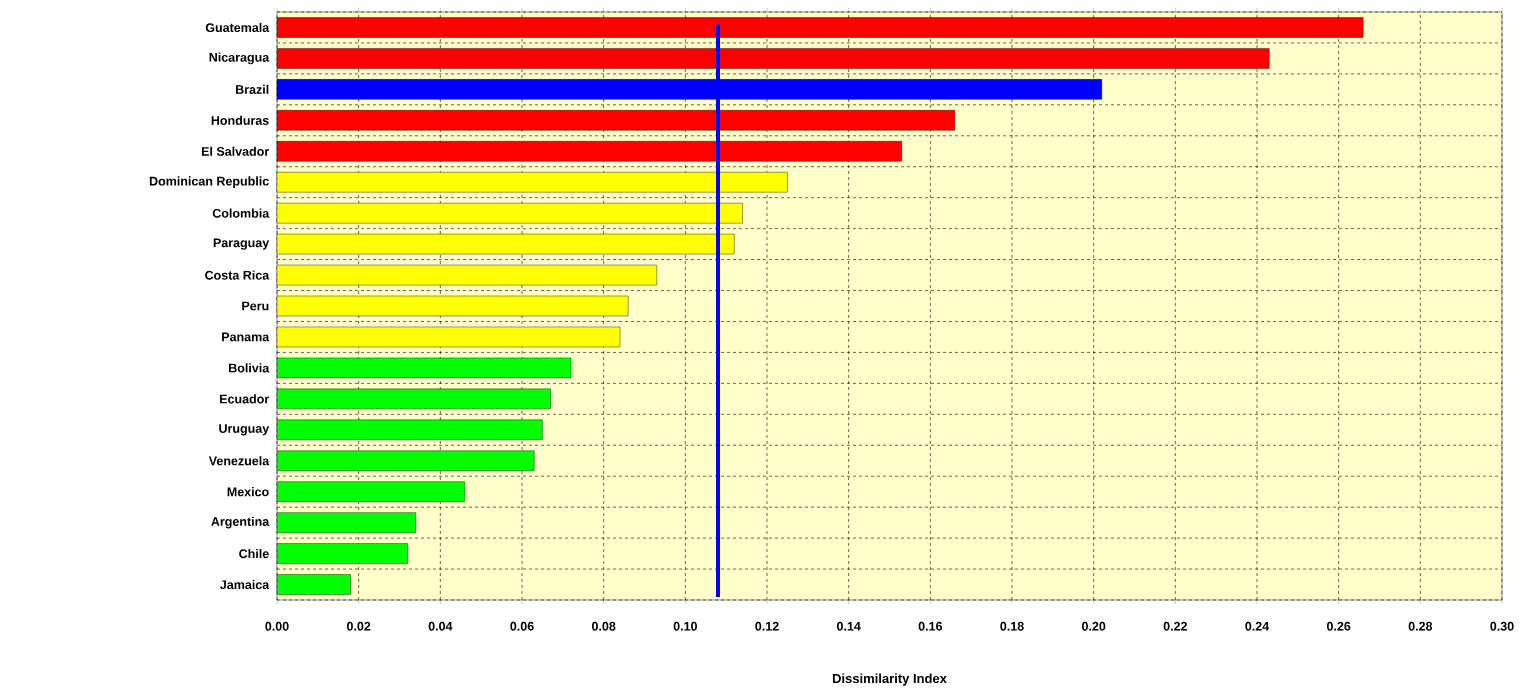 The width and height of the screenshot is (1533, 694). I want to click on x-tick-label: 0.24, so click(1257, 626).